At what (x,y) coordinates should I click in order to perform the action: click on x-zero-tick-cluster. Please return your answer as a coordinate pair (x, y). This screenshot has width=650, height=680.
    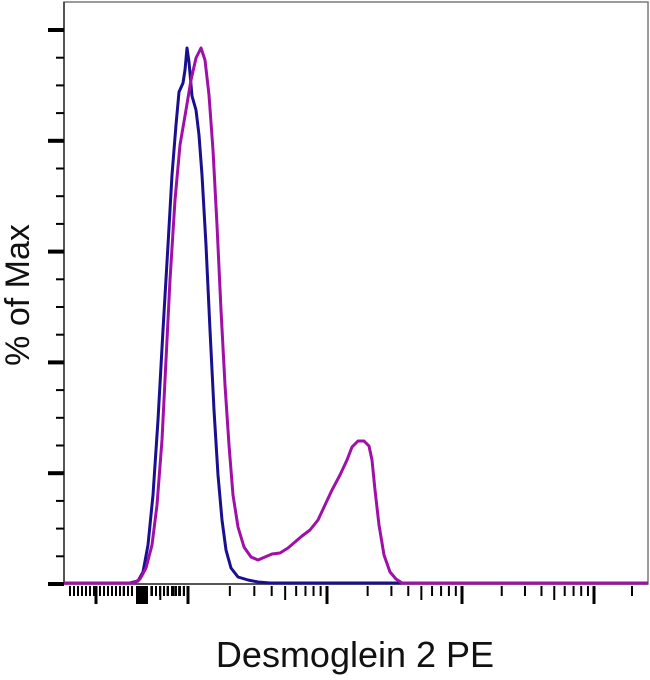
    Looking at the image, I should click on (142, 595).